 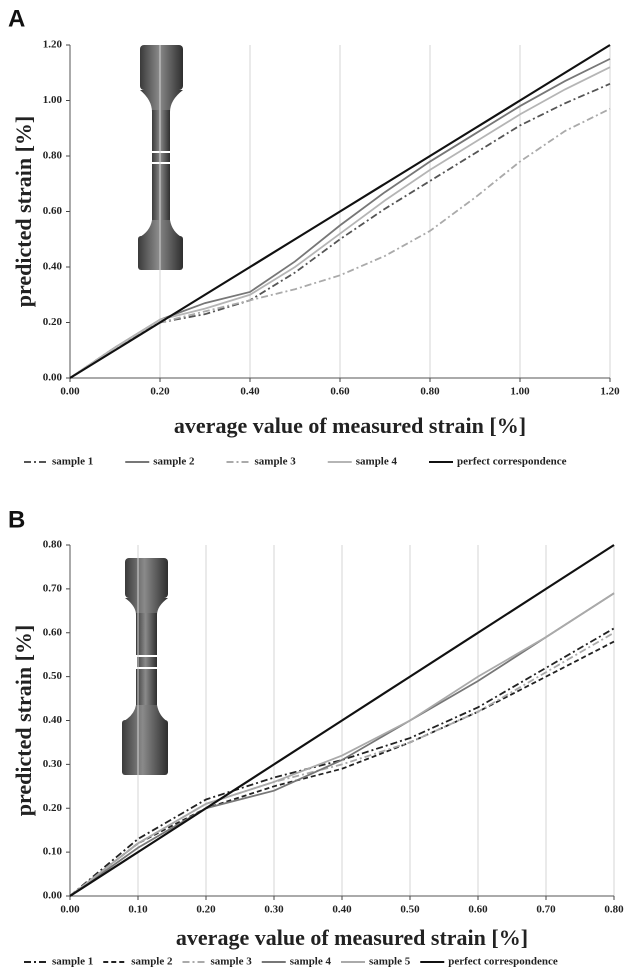 What do you see at coordinates (53, 588) in the screenshot?
I see `y-tick-label: 0.70` at bounding box center [53, 588].